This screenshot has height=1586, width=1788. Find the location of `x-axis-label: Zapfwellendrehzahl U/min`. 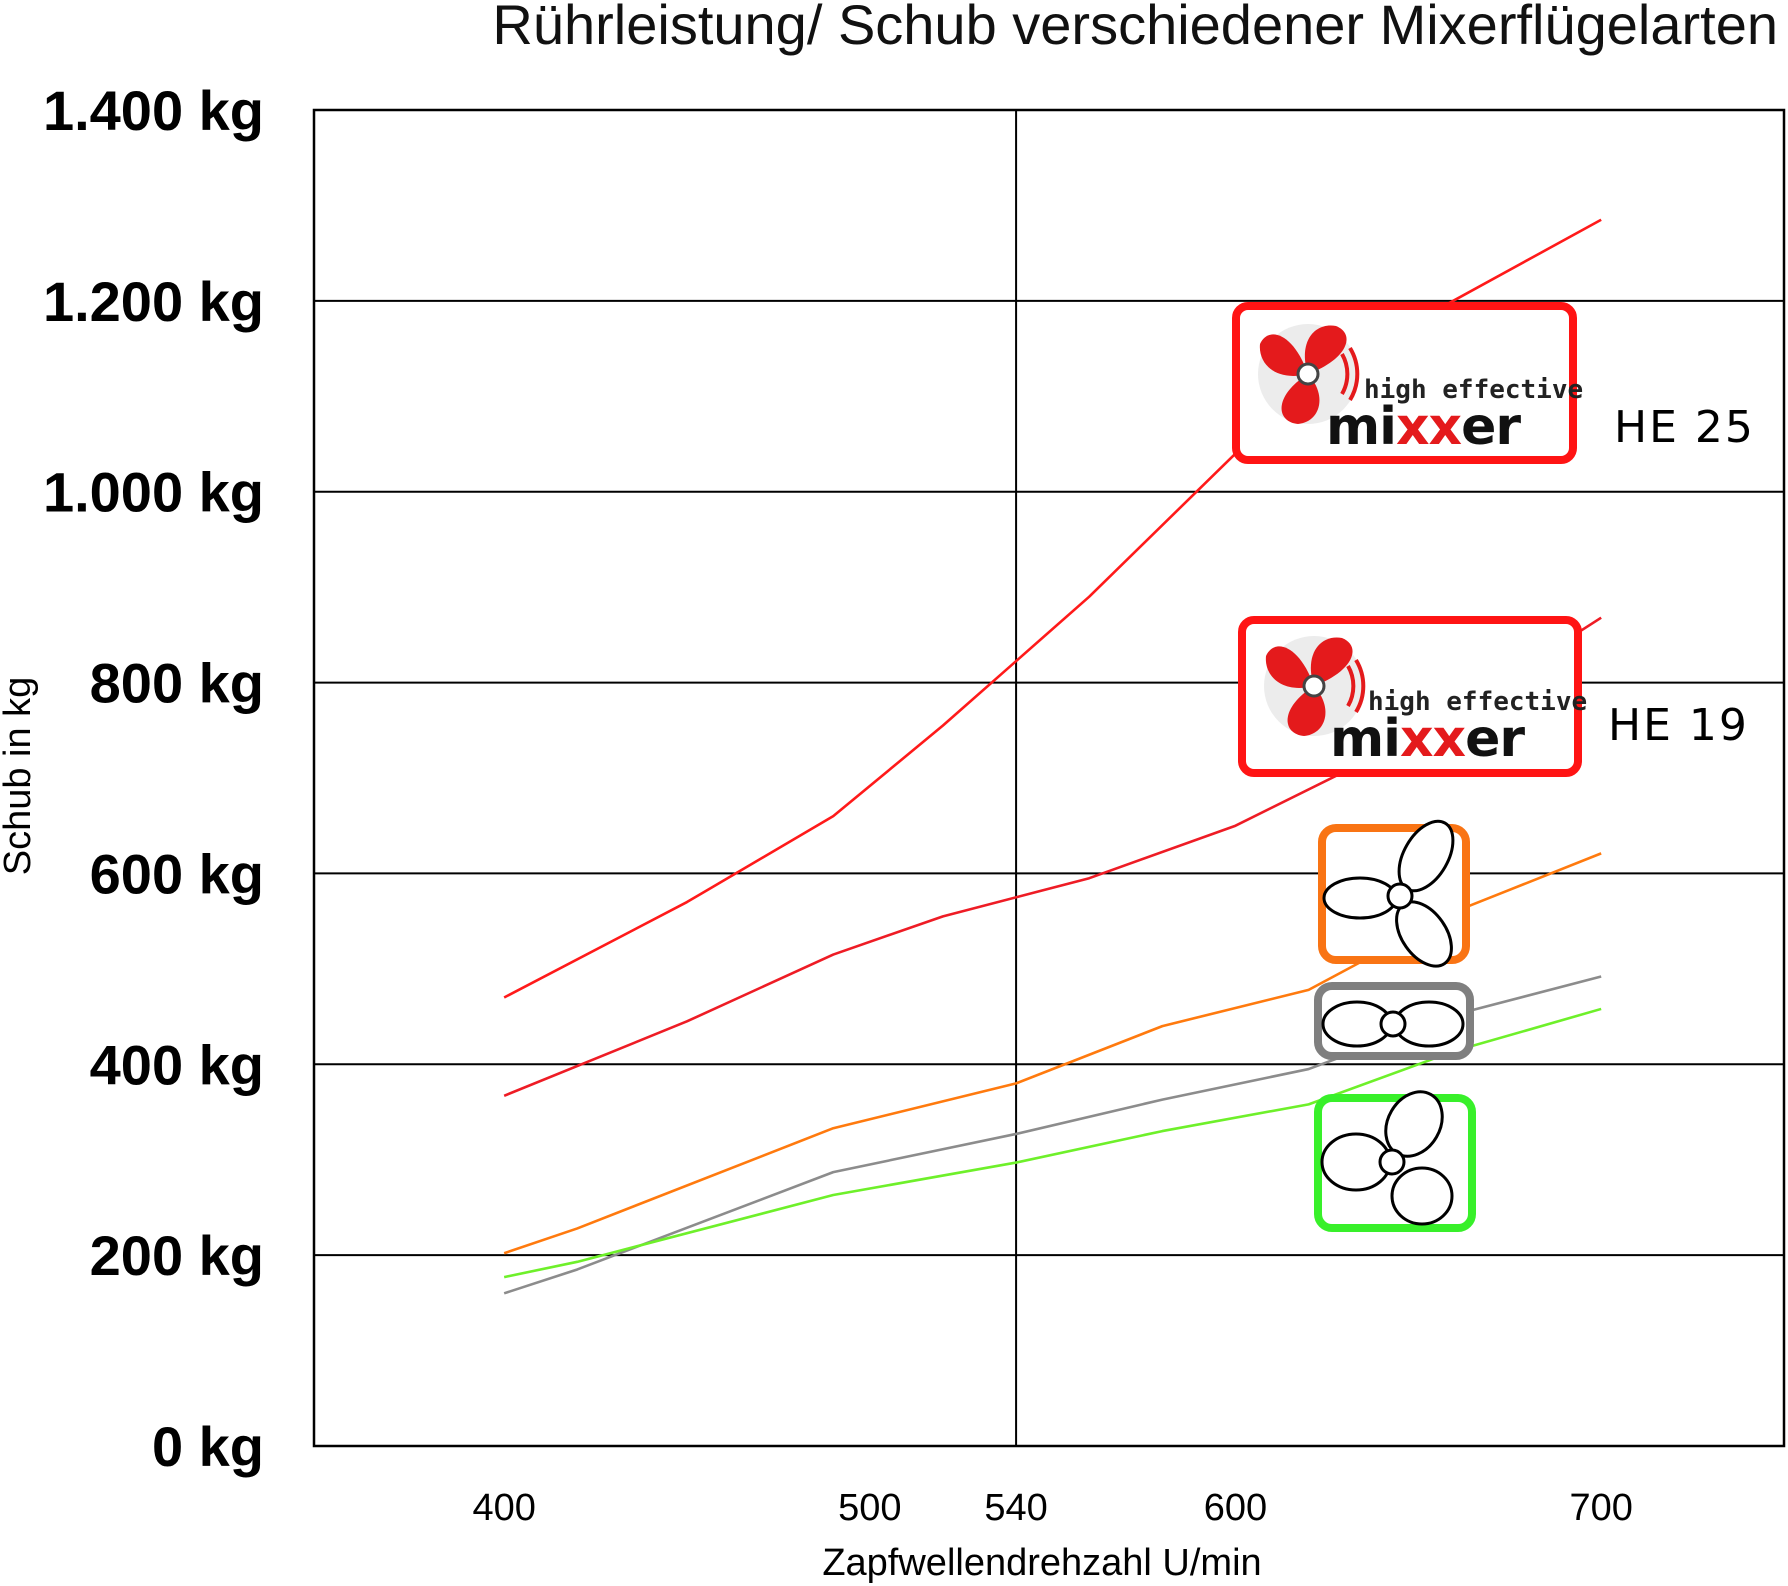

x-axis-label: Zapfwellendrehzahl U/min is located at coordinates (1041, 1563).